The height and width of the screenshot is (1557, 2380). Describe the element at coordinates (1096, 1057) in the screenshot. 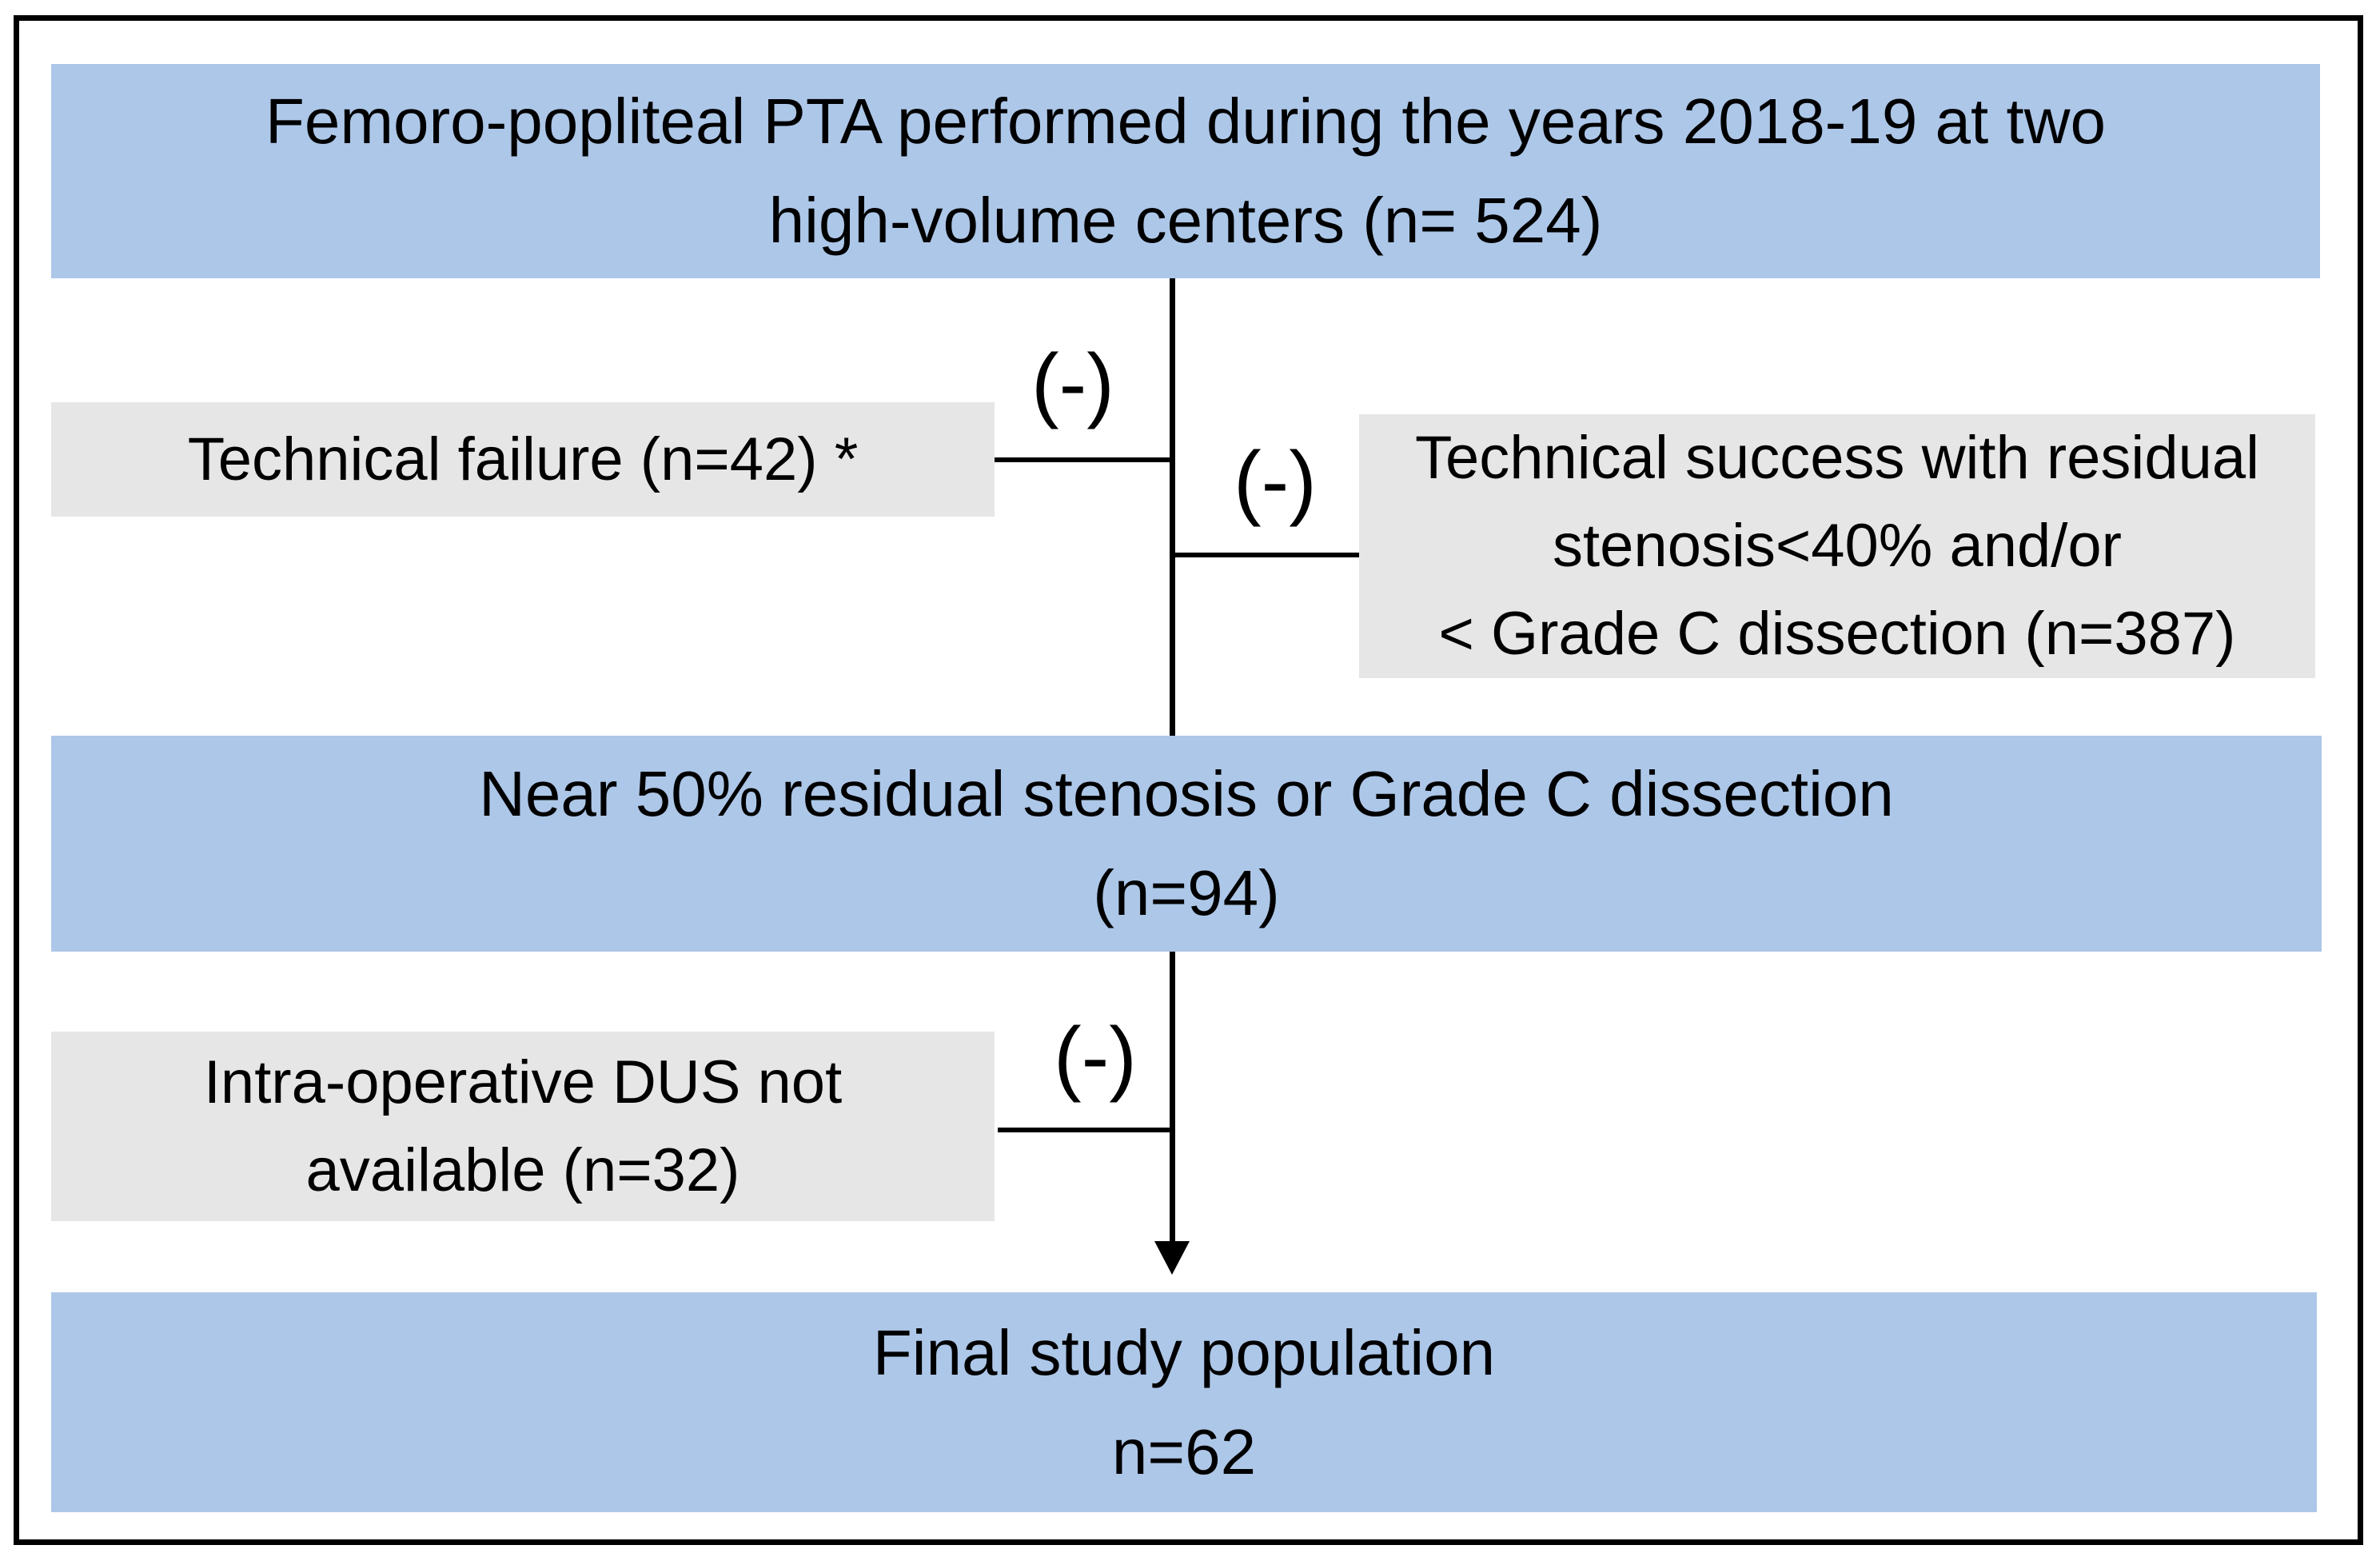

I see `exclusion-minus-label-3: (-)` at that location.